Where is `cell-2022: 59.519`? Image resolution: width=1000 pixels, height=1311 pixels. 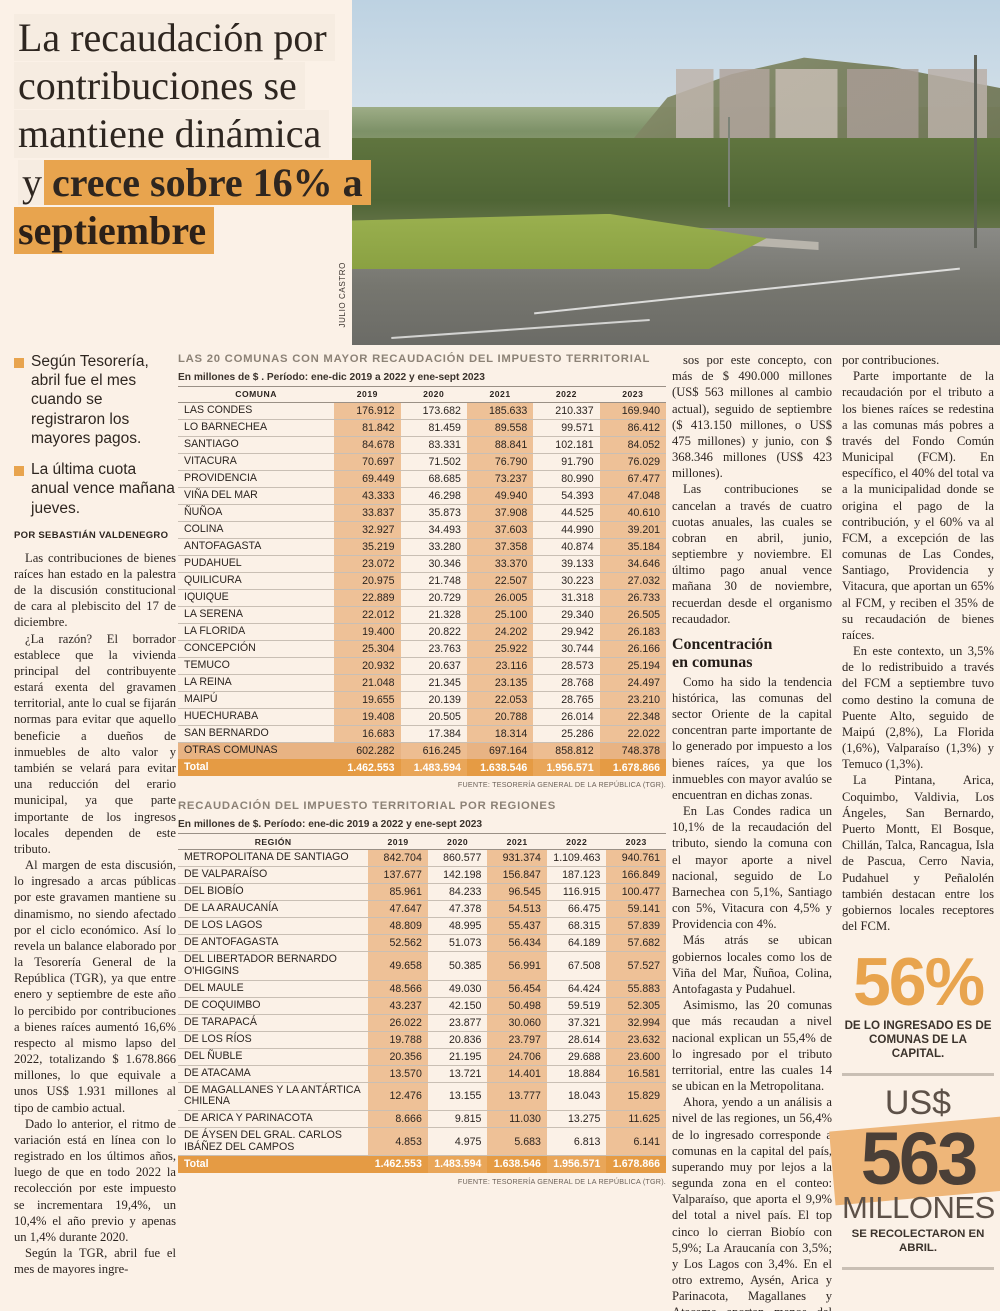 cell-2022: 59.519 is located at coordinates (576, 1006).